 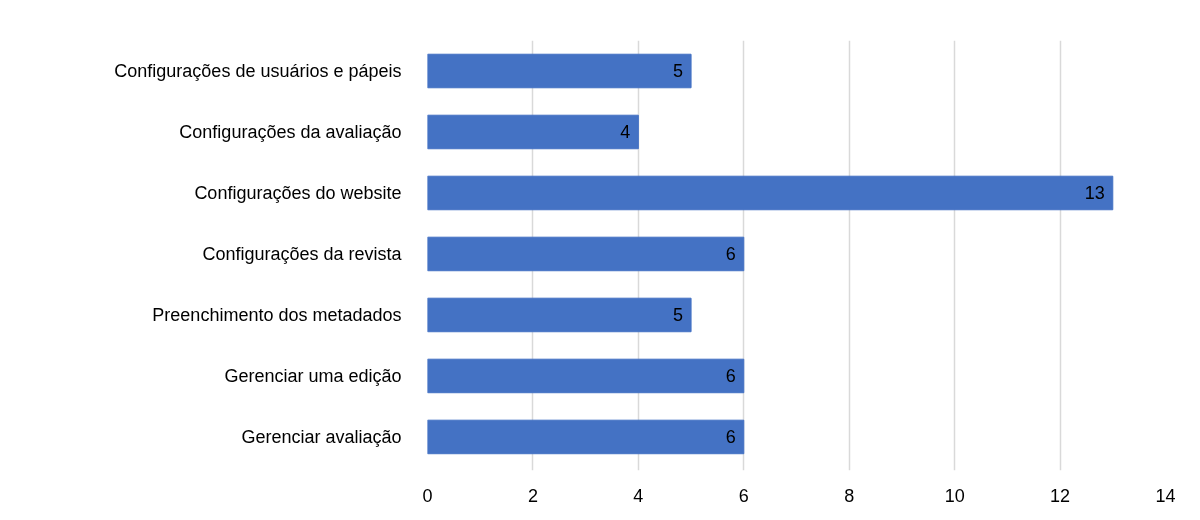 What do you see at coordinates (277, 314) in the screenshot?
I see `y-tick-label: Preenchimento dos metadados` at bounding box center [277, 314].